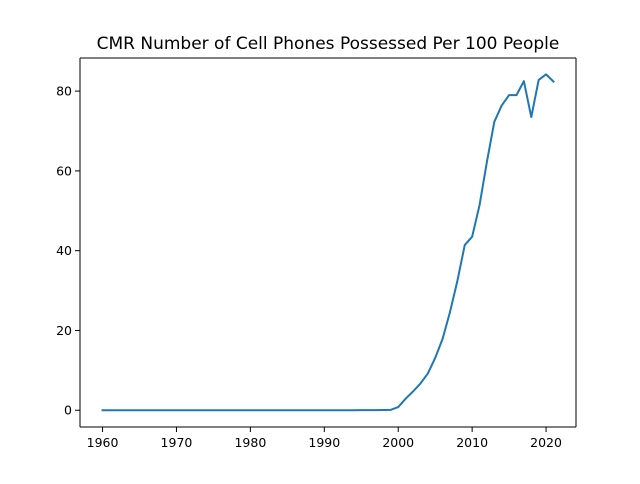  Describe the element at coordinates (64, 250) in the screenshot. I see `y-tick-label: 40` at that location.